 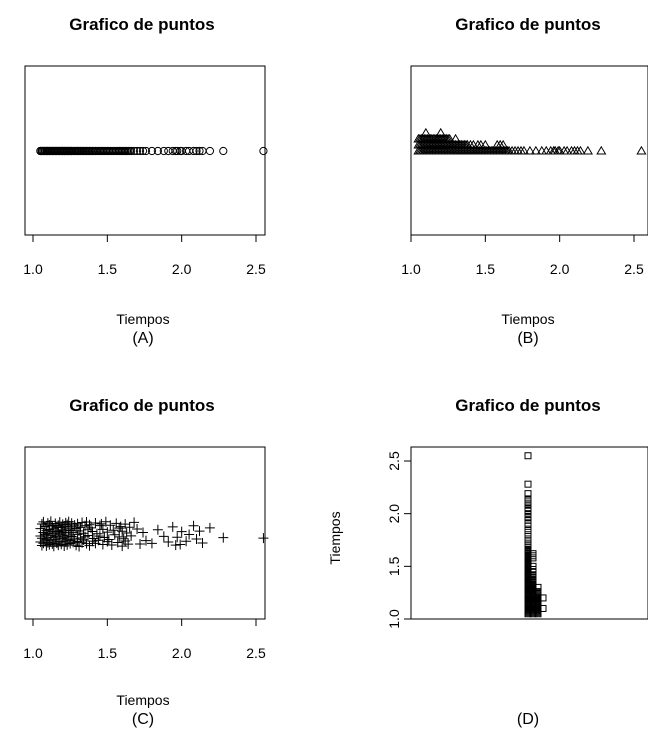 What do you see at coordinates (142, 338) in the screenshot?
I see `panel-a-caption: (A)` at bounding box center [142, 338].